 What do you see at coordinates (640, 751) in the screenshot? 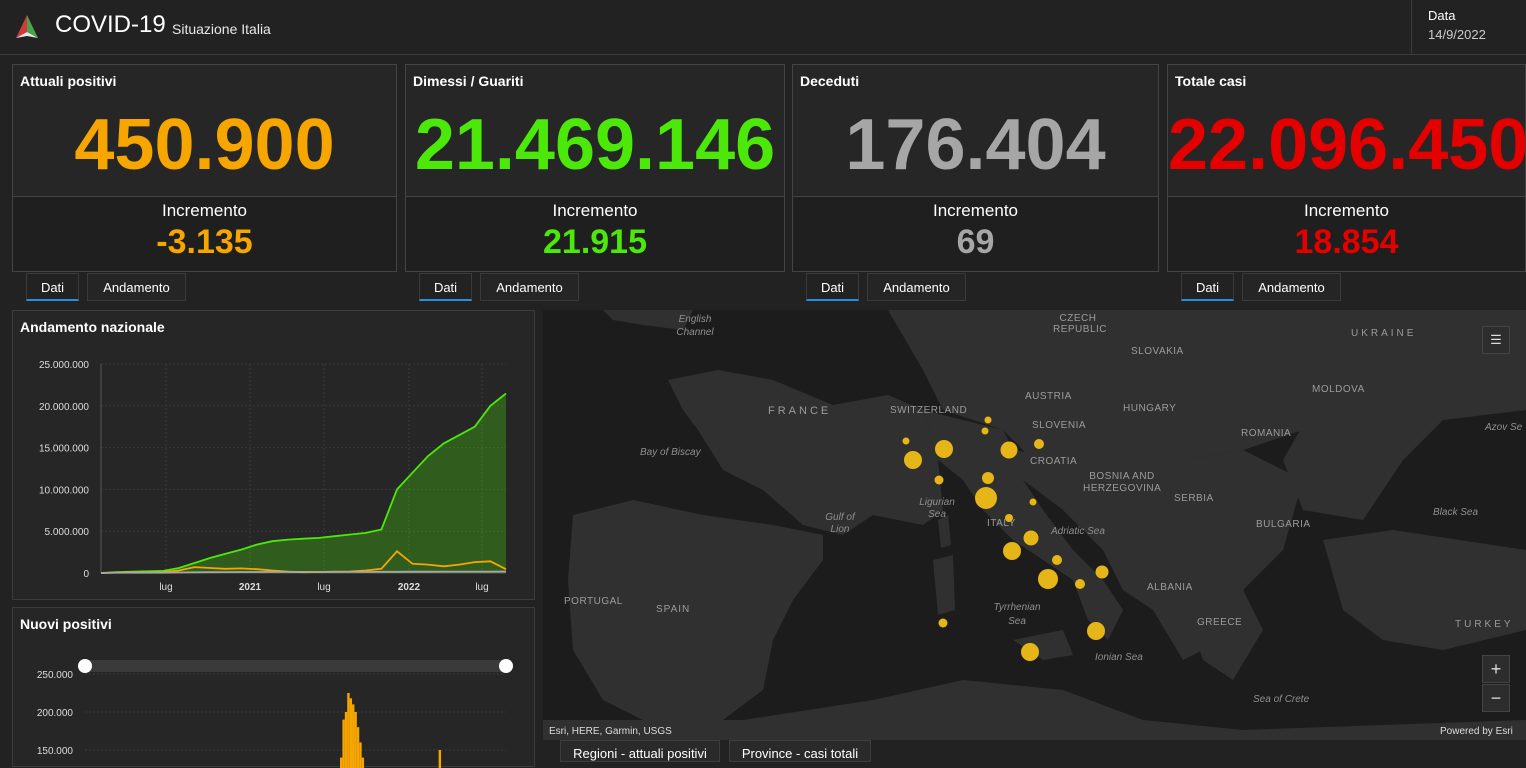
I see `tab-regioni-attuali-positivi: Regioni - attuali positivi` at bounding box center [640, 751].